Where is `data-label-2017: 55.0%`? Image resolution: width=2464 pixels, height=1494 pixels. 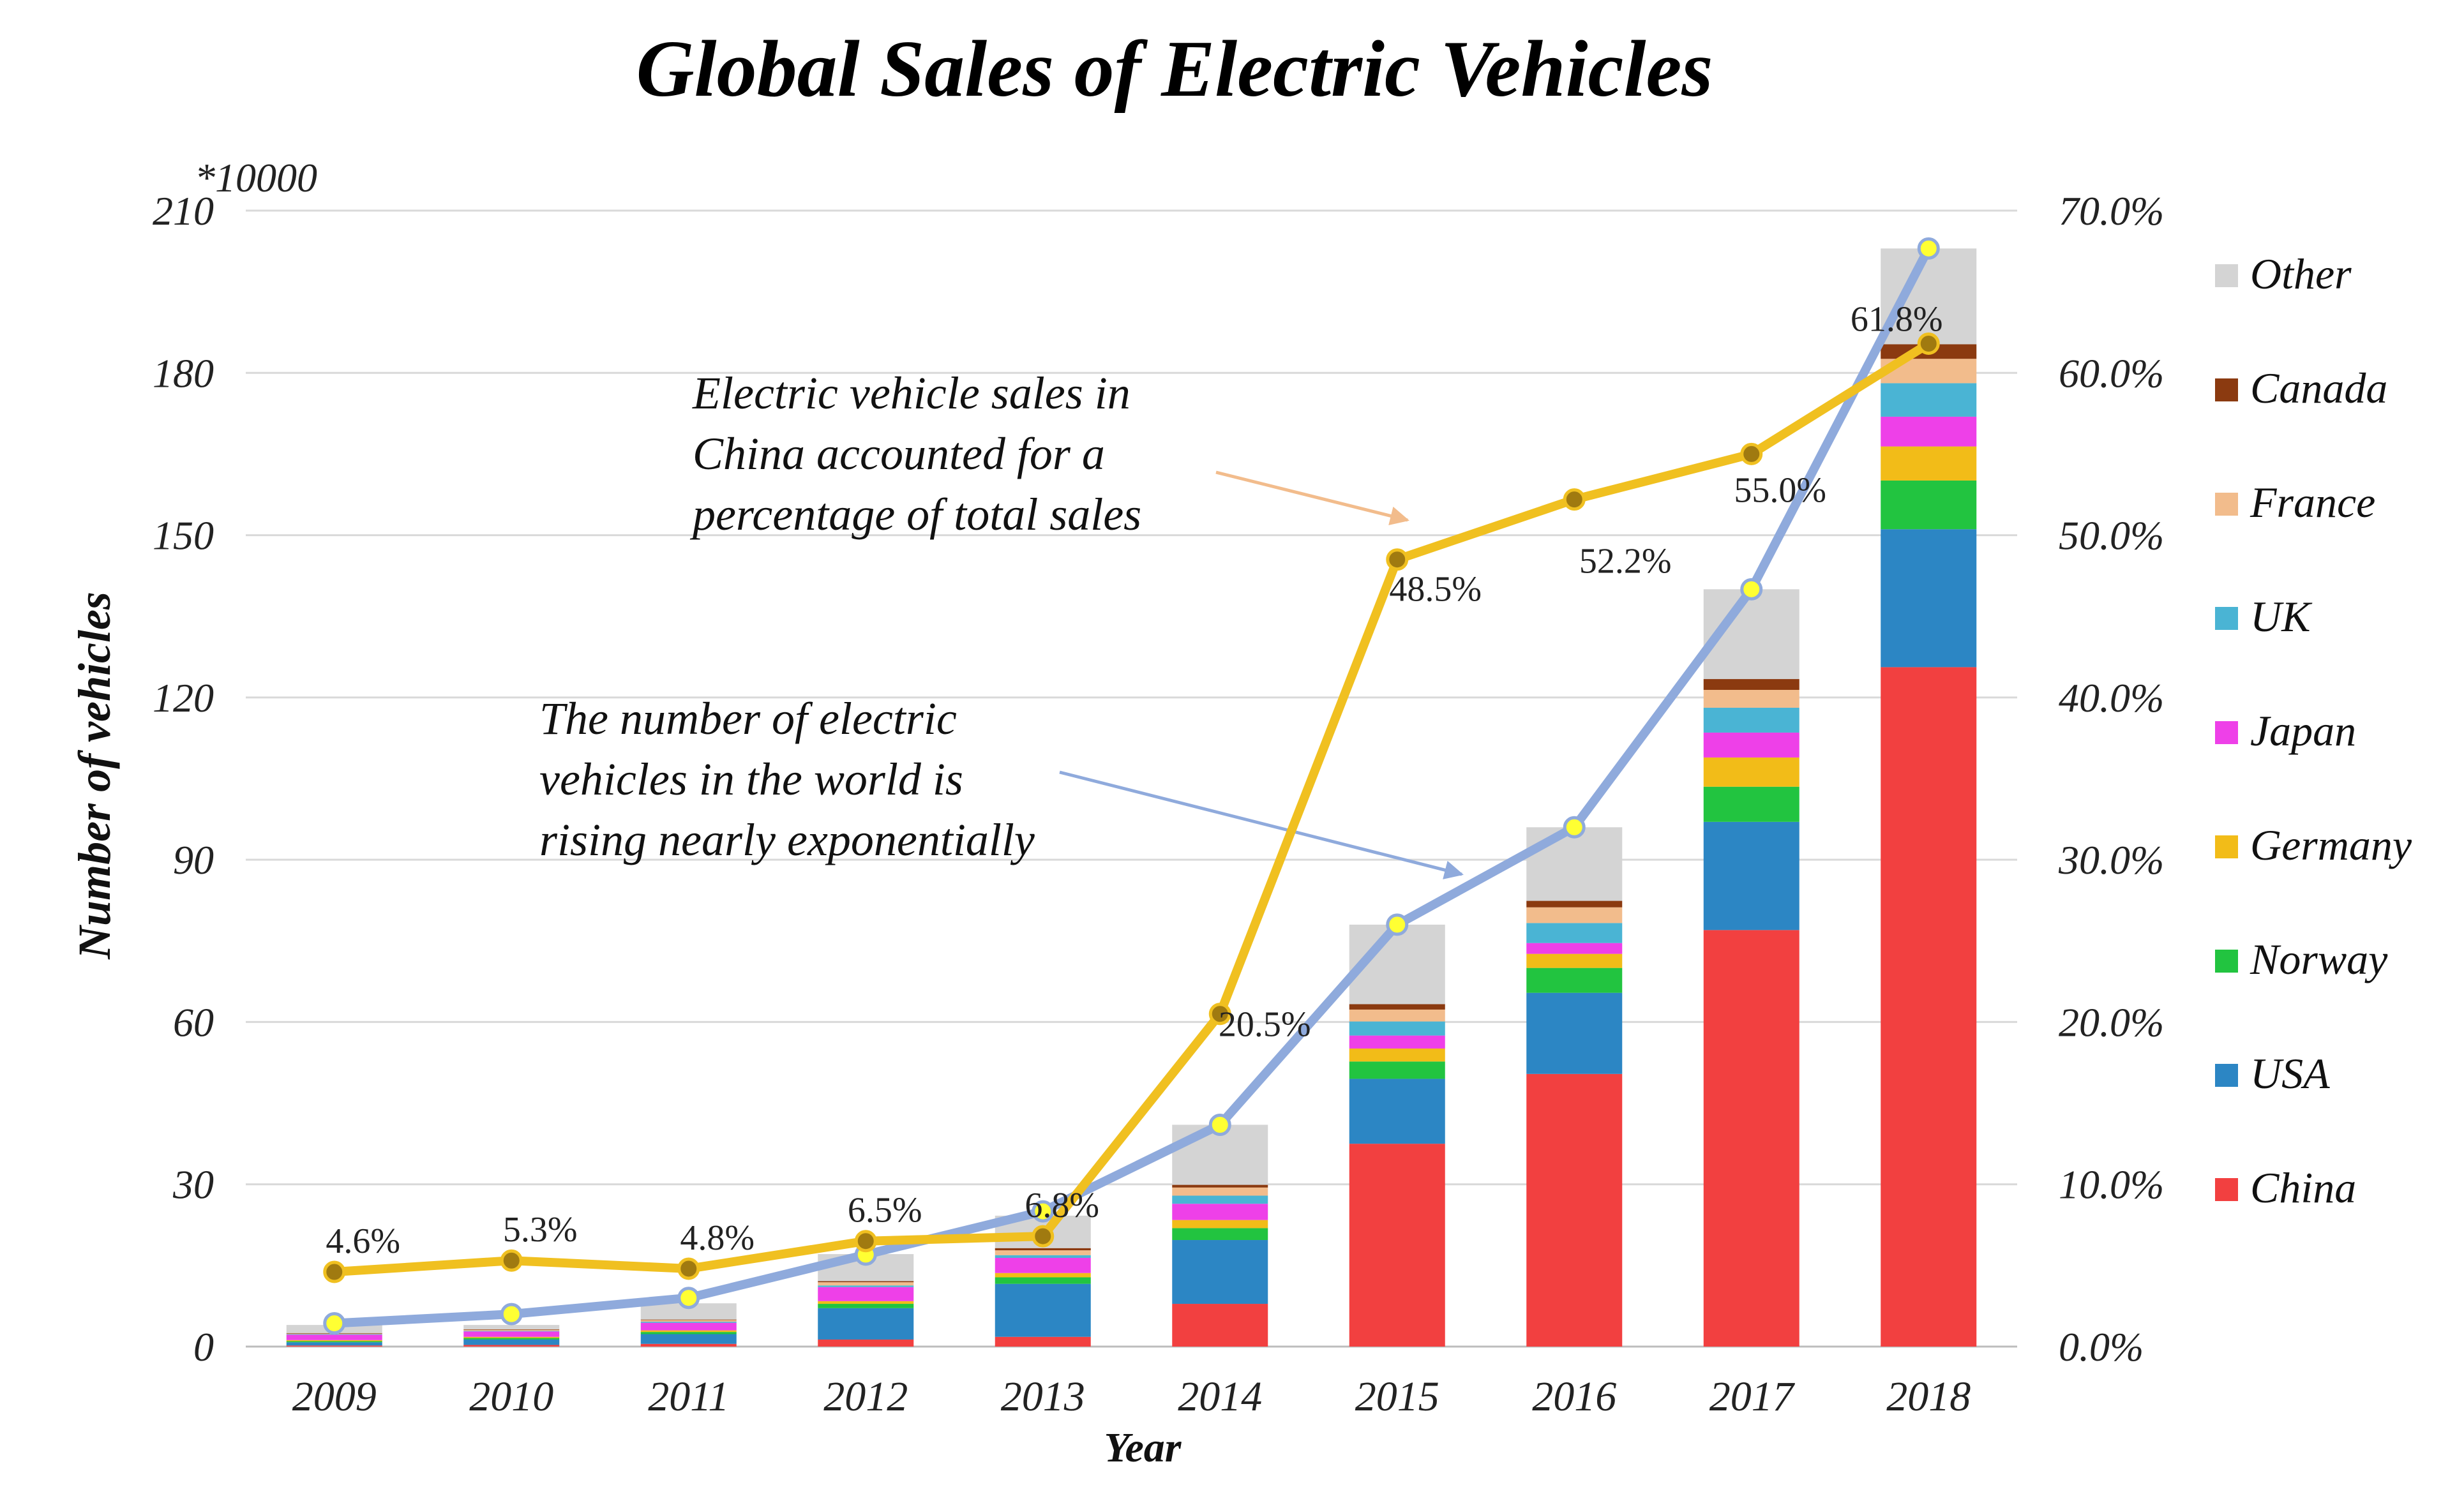
data-label-2017: 55.0% is located at coordinates (1780, 490).